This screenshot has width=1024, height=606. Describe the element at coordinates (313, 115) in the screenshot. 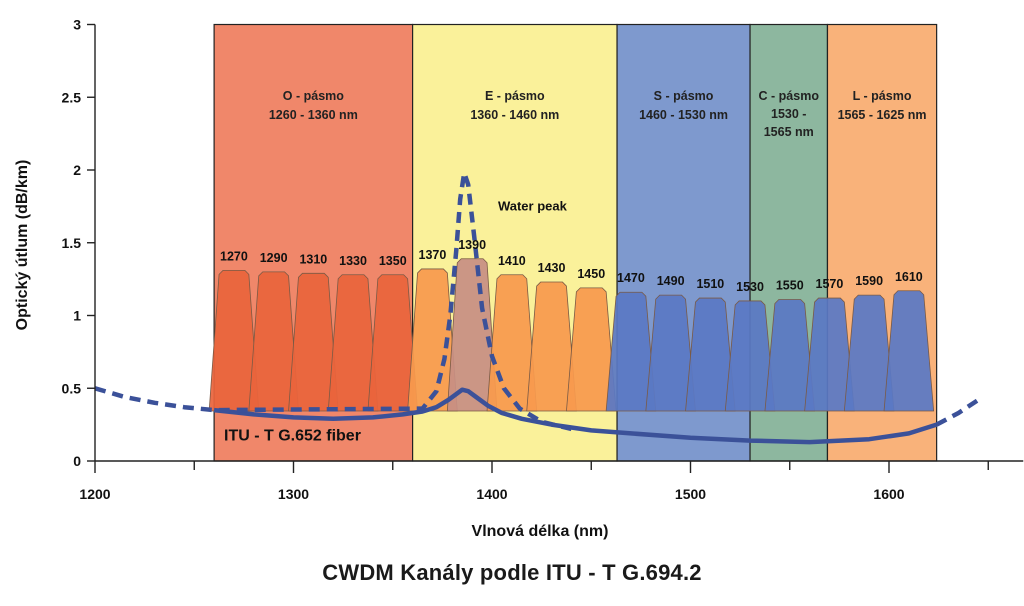

I see `band-range-label: 1260 - 1360 nm` at that location.